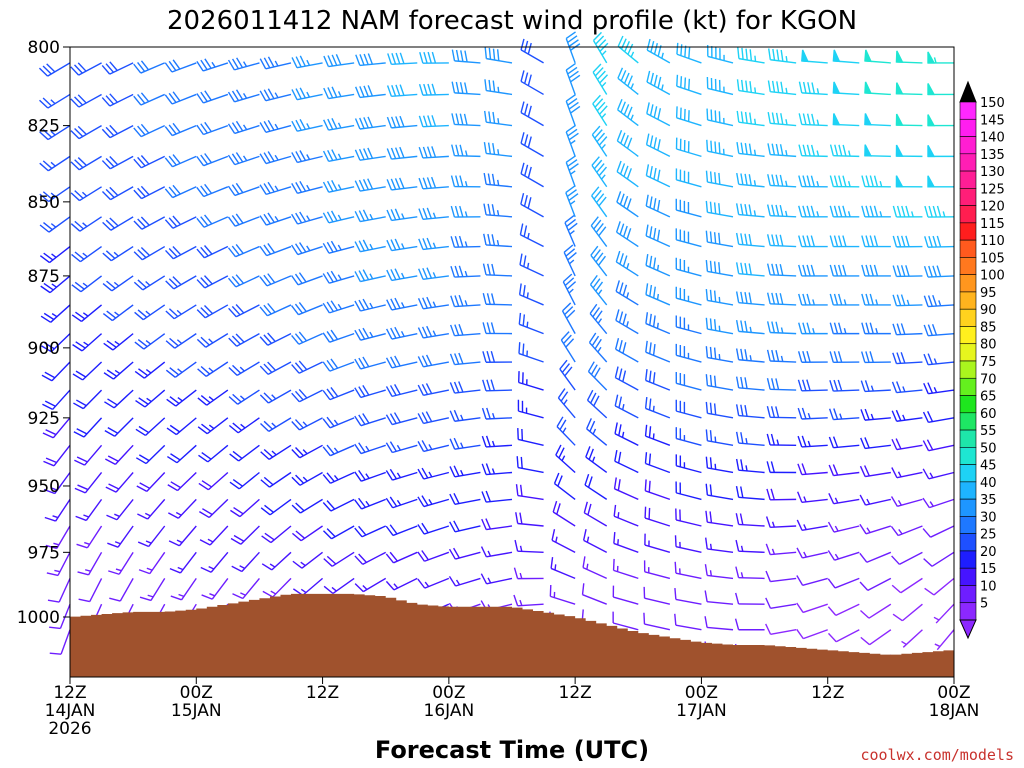  Describe the element at coordinates (575, 693) in the screenshot. I see `x-tick-label: 12Z` at that location.